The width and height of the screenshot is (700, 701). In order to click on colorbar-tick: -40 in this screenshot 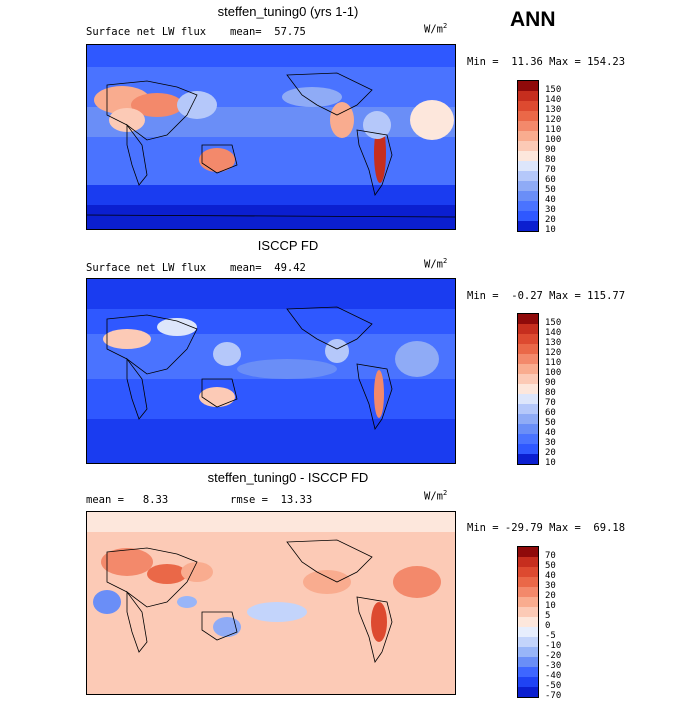, I will do `click(553, 676)`.